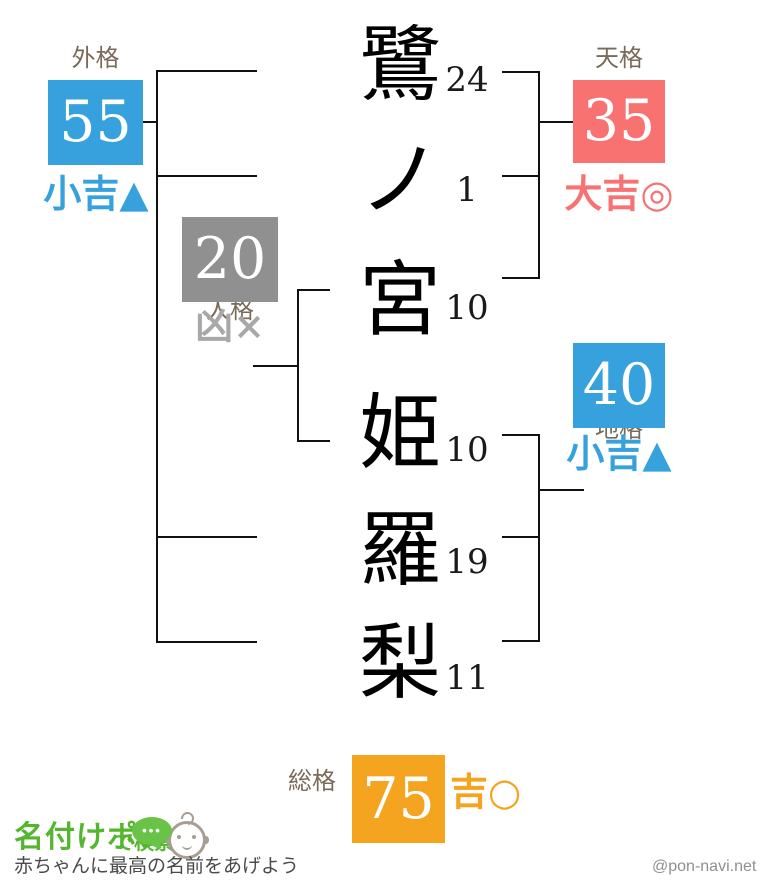 The image size is (760, 880). What do you see at coordinates (187, 840) in the screenshot?
I see `baby-head-icon` at bounding box center [187, 840].